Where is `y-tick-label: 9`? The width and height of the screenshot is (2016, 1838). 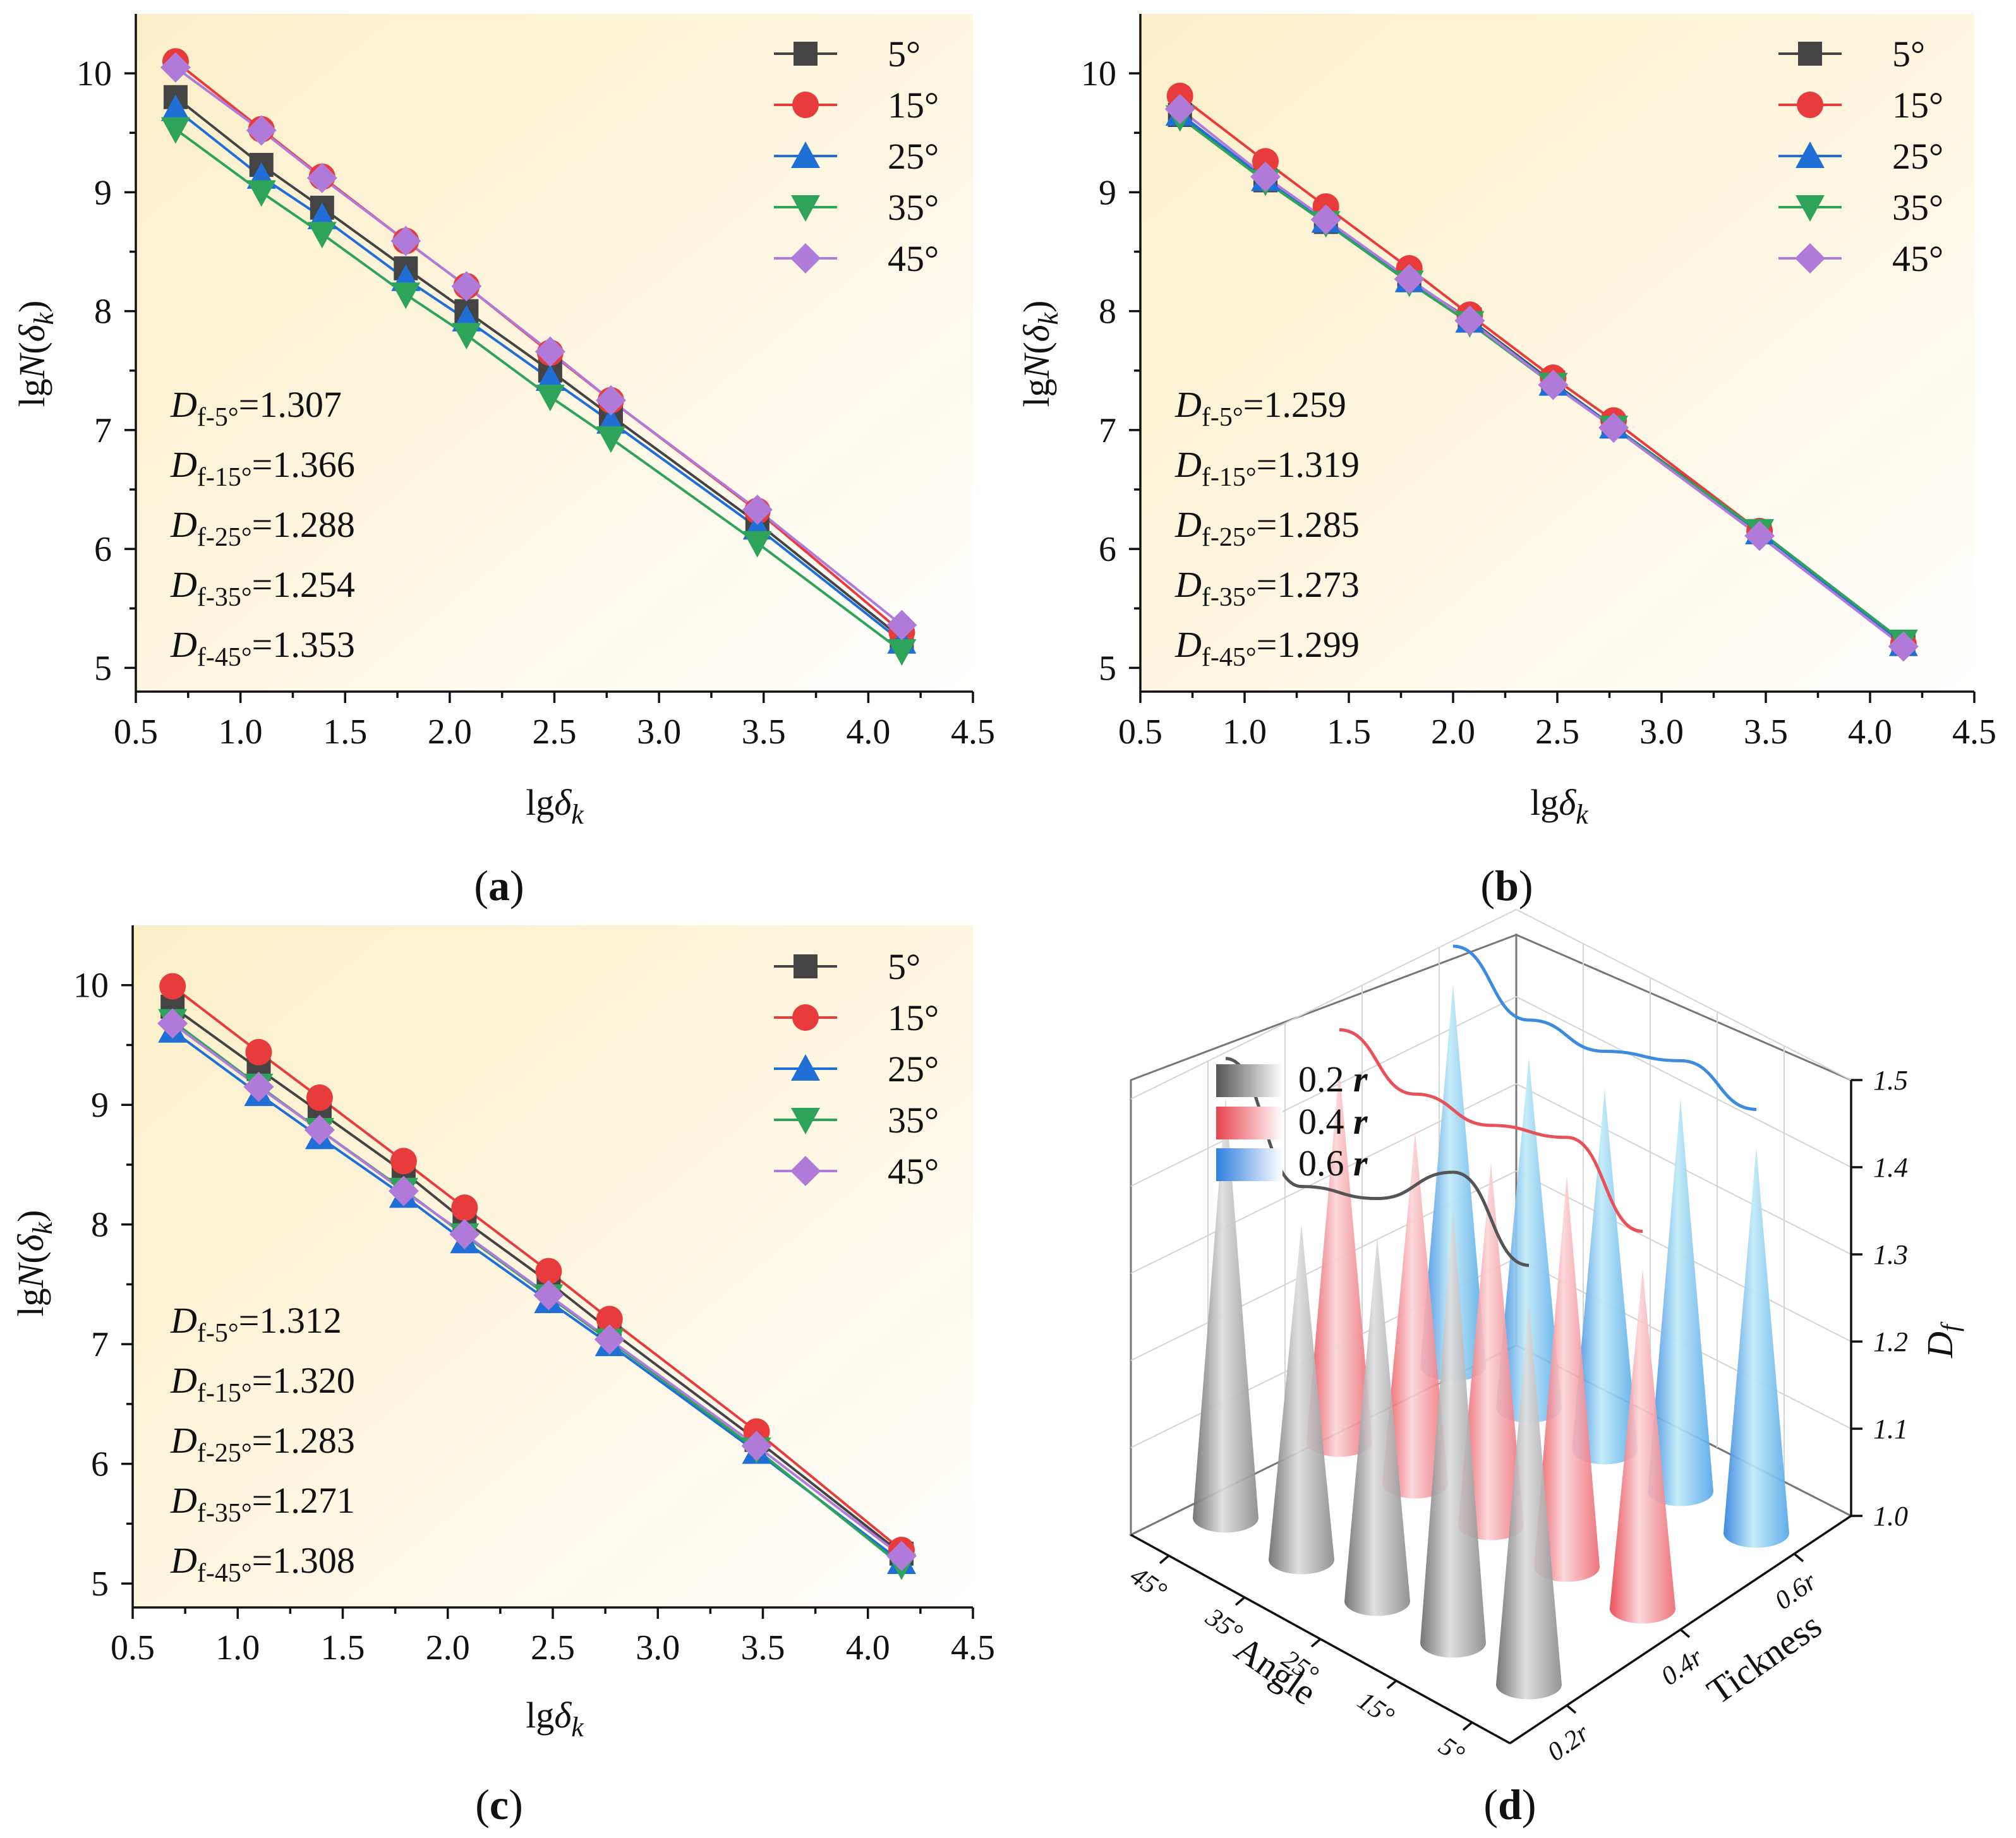
y-tick-label: 9 is located at coordinates (1107, 192).